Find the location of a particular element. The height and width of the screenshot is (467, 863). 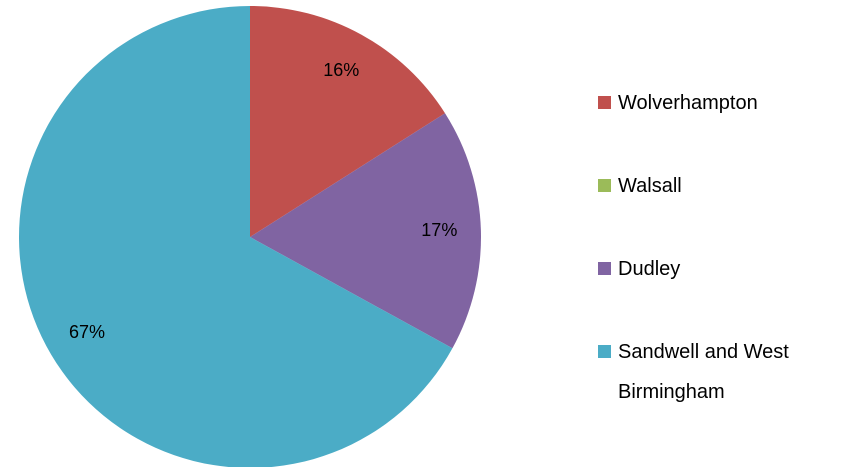

legend-label: Dudley is located at coordinates (649, 269).